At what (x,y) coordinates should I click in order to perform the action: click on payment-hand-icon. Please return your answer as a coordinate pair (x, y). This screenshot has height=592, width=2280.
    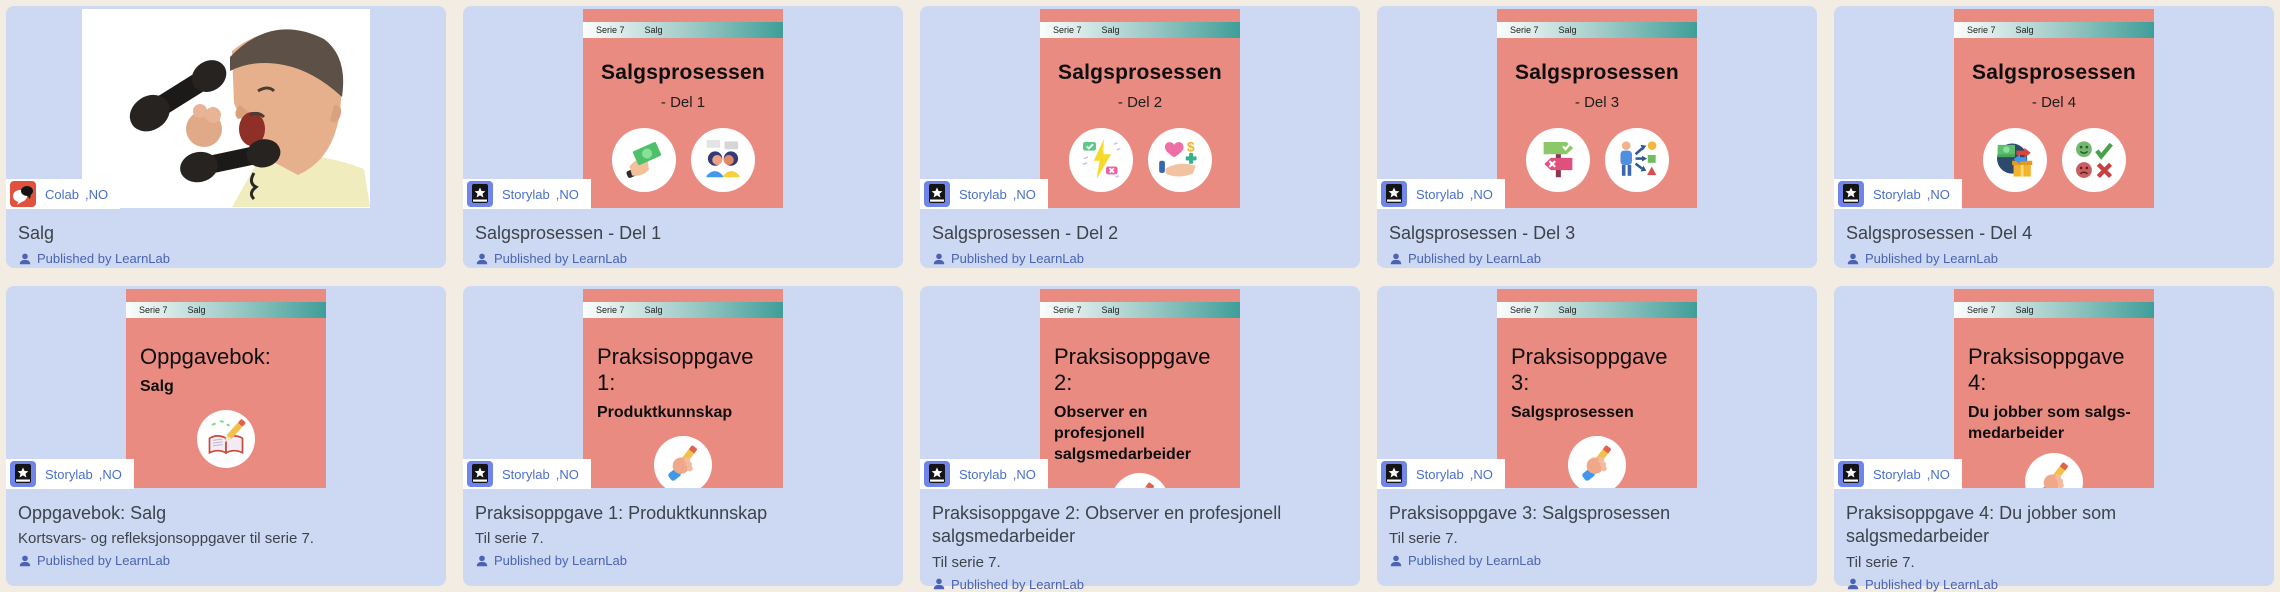
    Looking at the image, I should click on (643, 159).